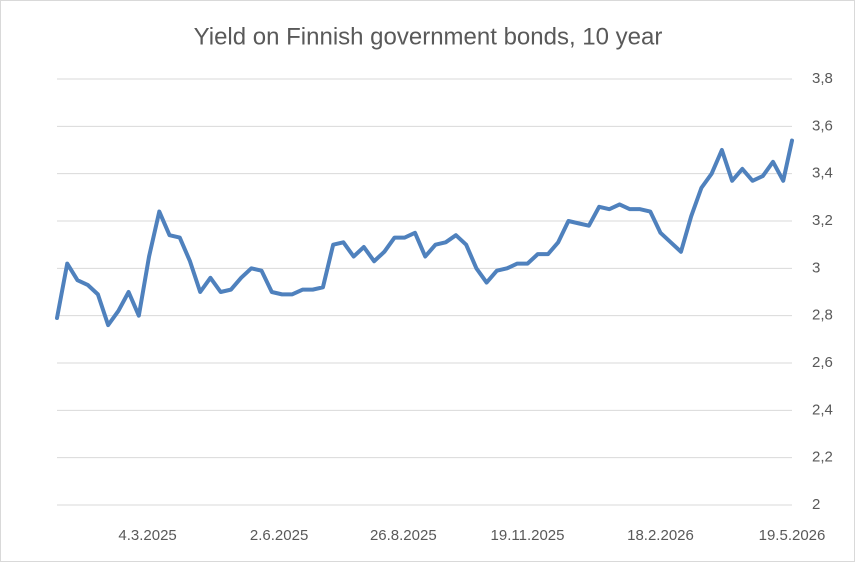 This screenshot has height=562, width=855. Describe the element at coordinates (792, 535) in the screenshot. I see `x-tick-label: 19.5.2026` at that location.